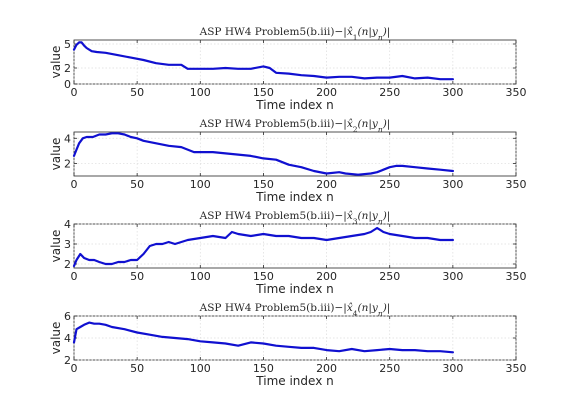 The image size is (570, 420). Describe the element at coordinates (67, 84) in the screenshot. I see `y-tick-label: 0` at that location.